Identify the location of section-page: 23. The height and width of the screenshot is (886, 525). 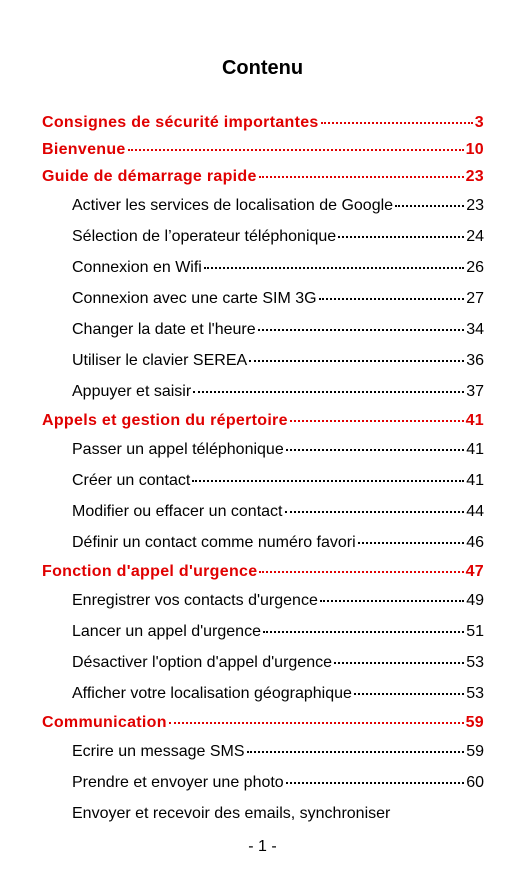
(474, 176).